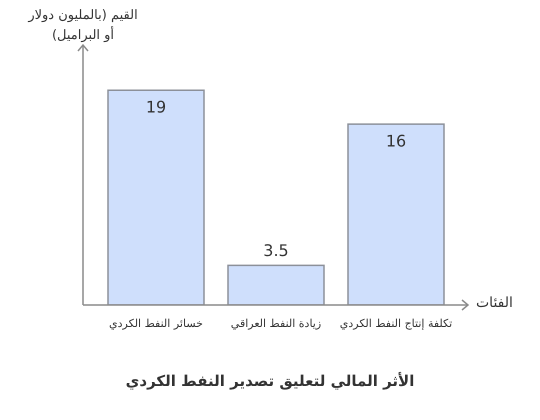 This screenshot has width=540, height=420. Describe the element at coordinates (396, 141) in the screenshot. I see `data-label: 16` at that location.